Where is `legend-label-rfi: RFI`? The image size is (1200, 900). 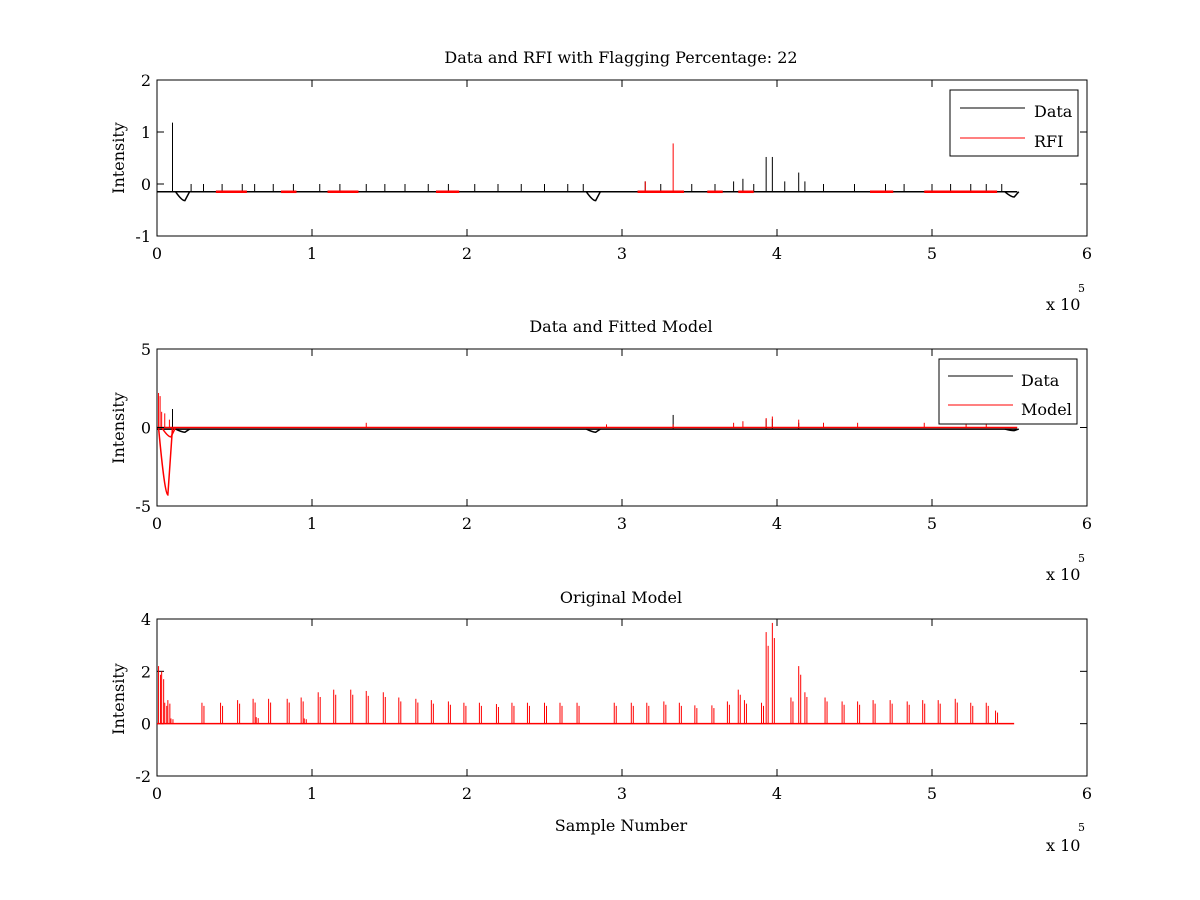 legend-label-rfi: RFI is located at coordinates (1048, 141).